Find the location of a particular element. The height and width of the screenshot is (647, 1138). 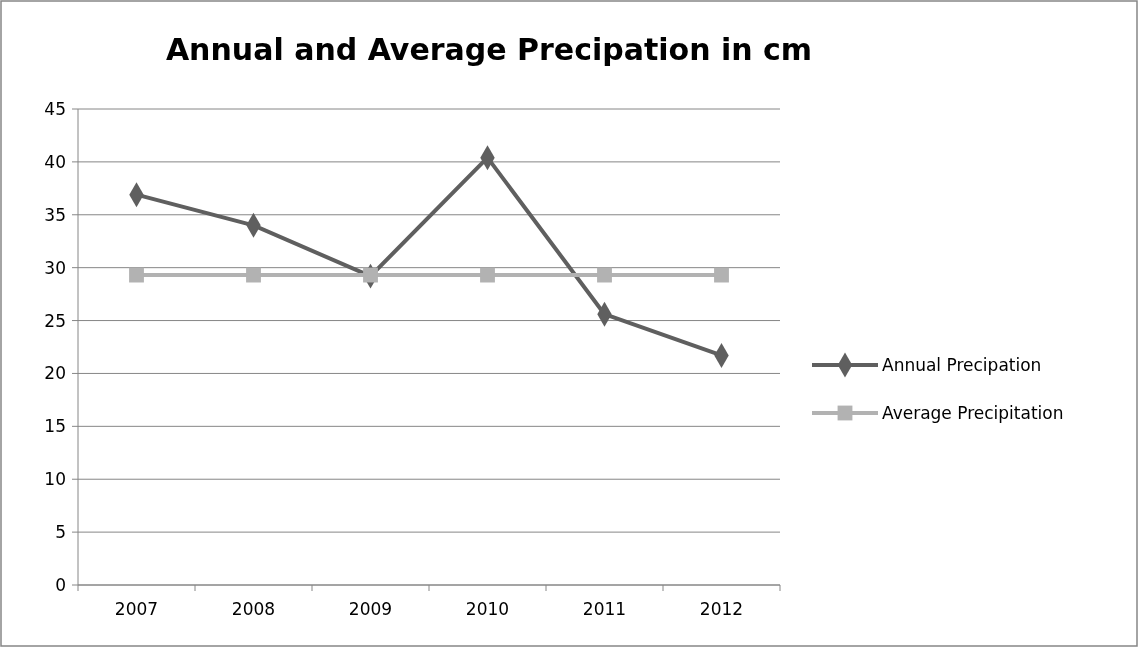

x-tick-label: 2008 is located at coordinates (253, 609).